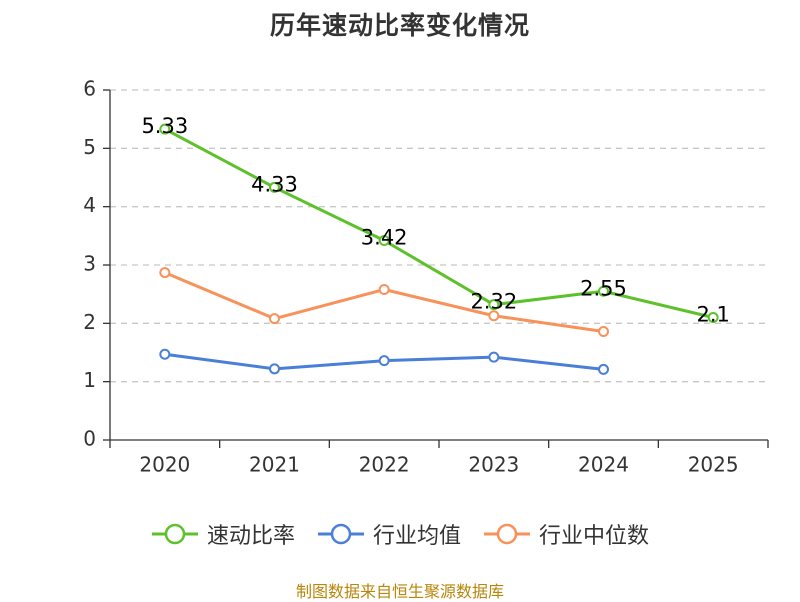  I want to click on y-tick-label: 3, so click(89, 264).